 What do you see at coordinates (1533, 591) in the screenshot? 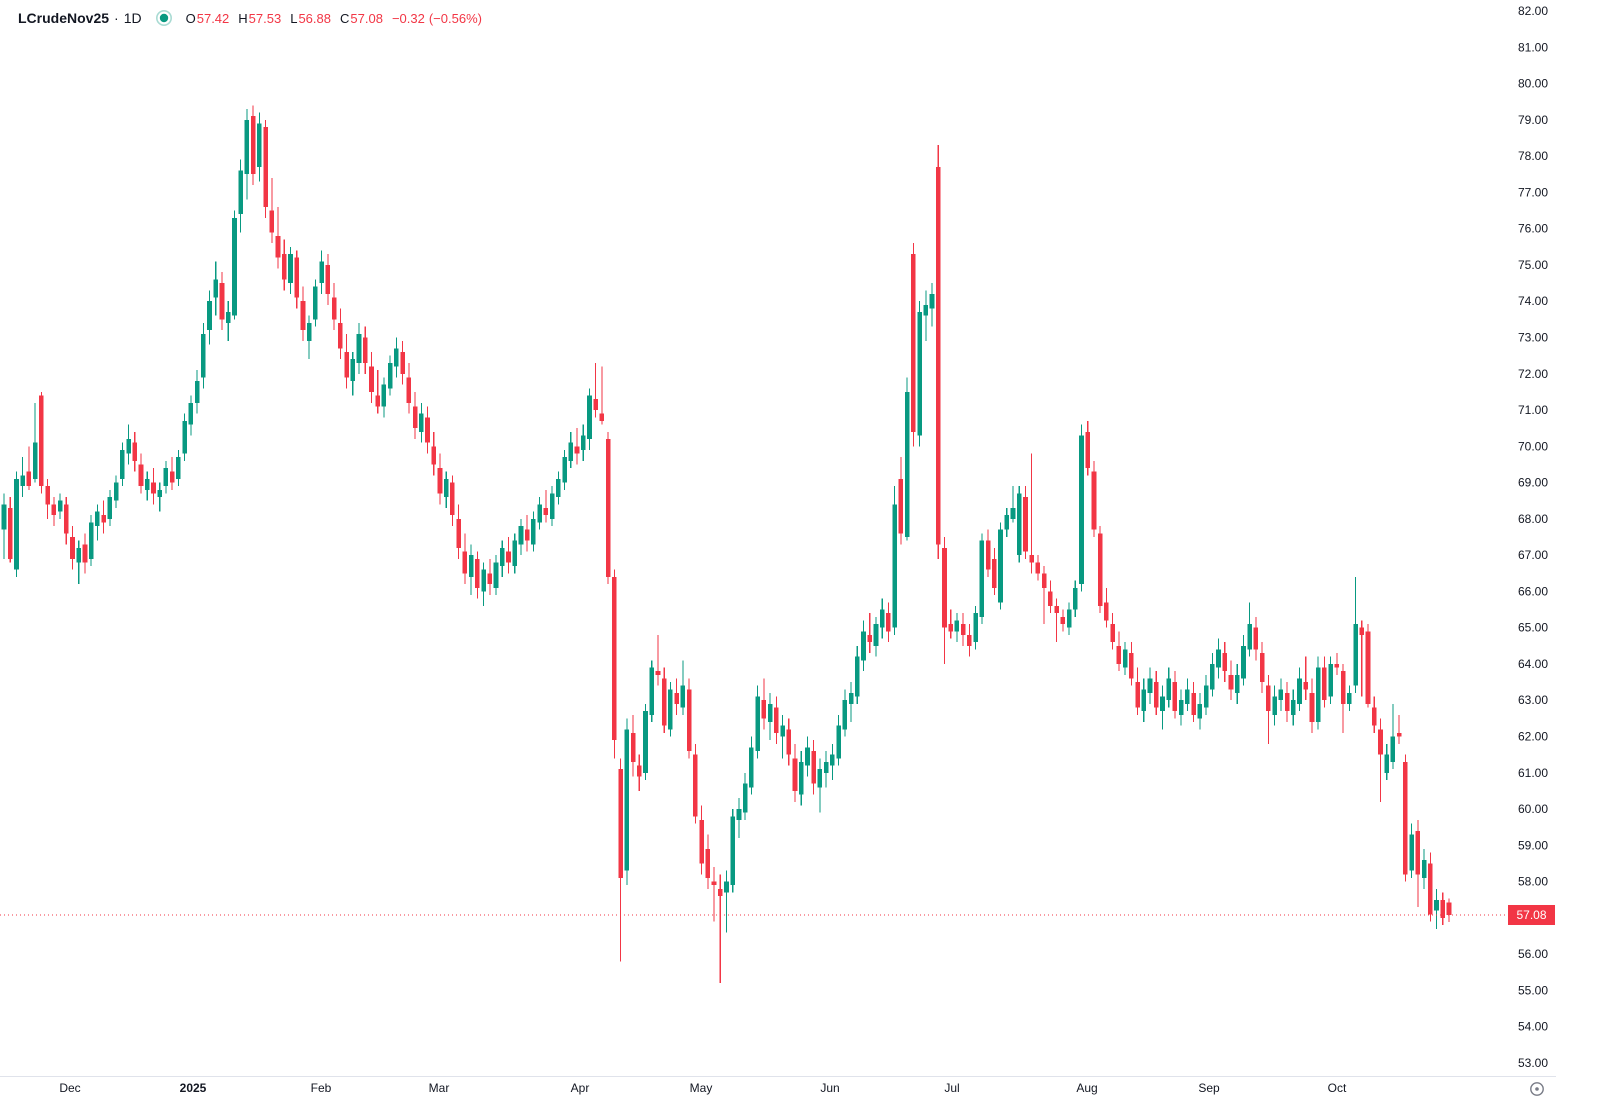
I see `svg-text: 66.00` at bounding box center [1533, 591].